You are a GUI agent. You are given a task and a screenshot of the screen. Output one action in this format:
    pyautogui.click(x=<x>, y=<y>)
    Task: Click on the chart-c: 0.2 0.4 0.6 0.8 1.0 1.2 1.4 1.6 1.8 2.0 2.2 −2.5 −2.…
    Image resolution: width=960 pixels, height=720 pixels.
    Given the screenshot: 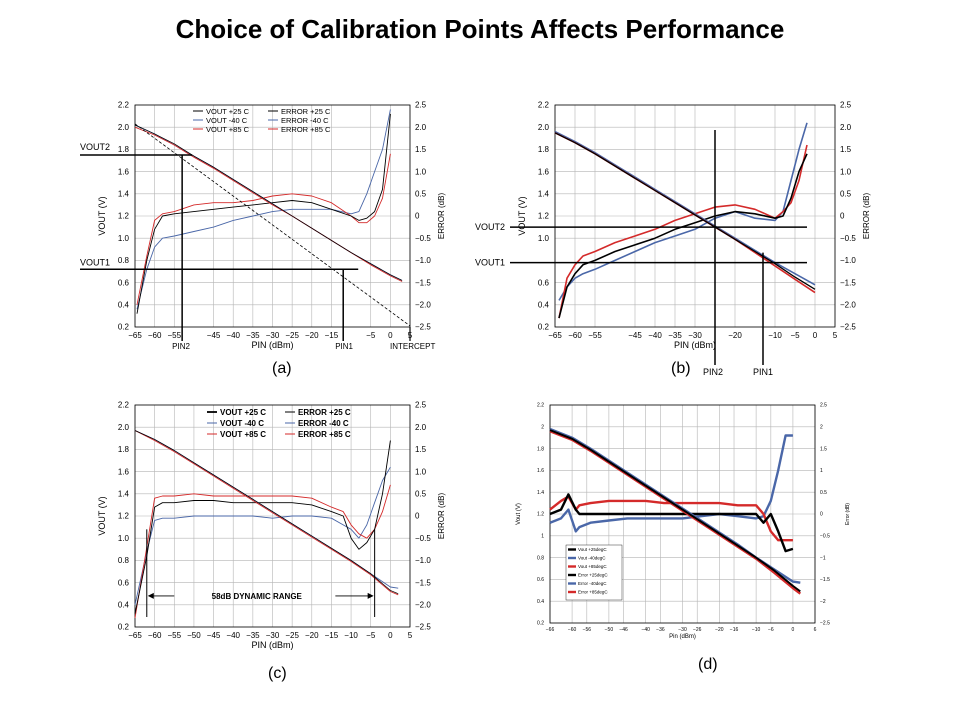 What is the action you would take?
    pyautogui.click(x=271, y=525)
    